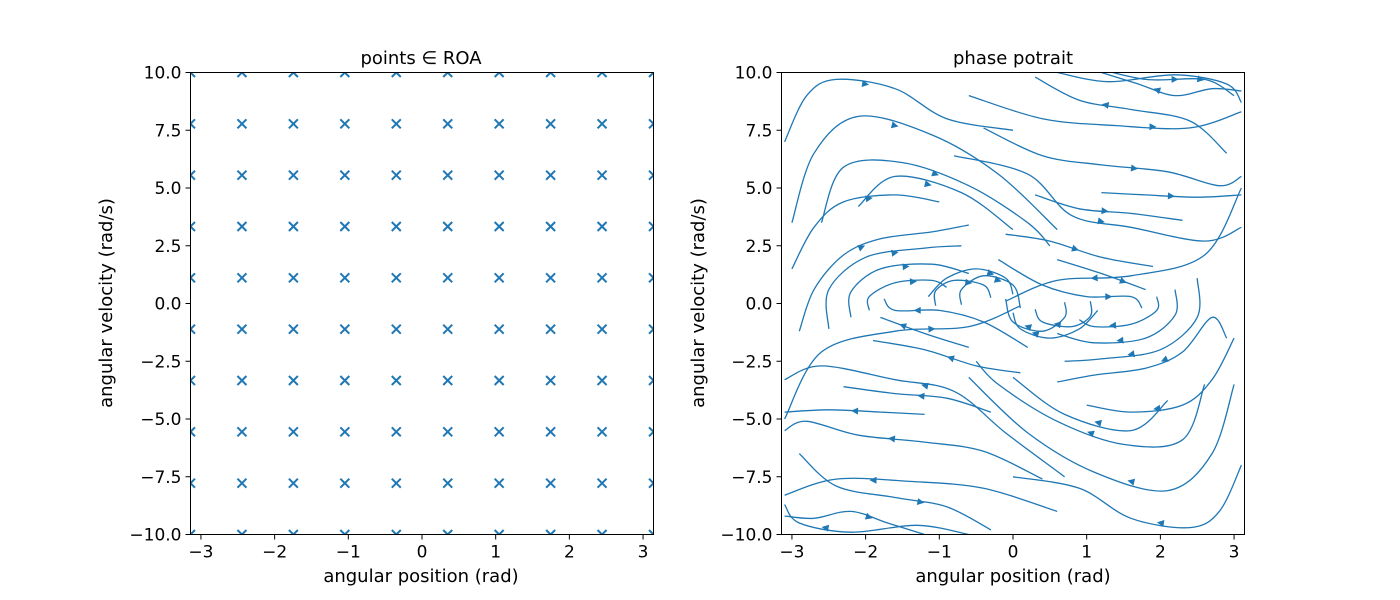 The image size is (1400, 600). I want to click on scatter-y-axis-label: angular velocity (rad/s), so click(106, 303).